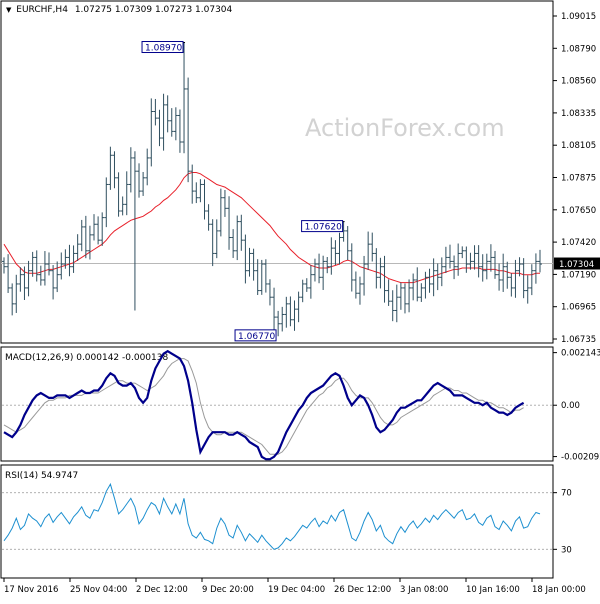  I want to click on time-axis-label: 10 Jan 16:00, so click(493, 590).